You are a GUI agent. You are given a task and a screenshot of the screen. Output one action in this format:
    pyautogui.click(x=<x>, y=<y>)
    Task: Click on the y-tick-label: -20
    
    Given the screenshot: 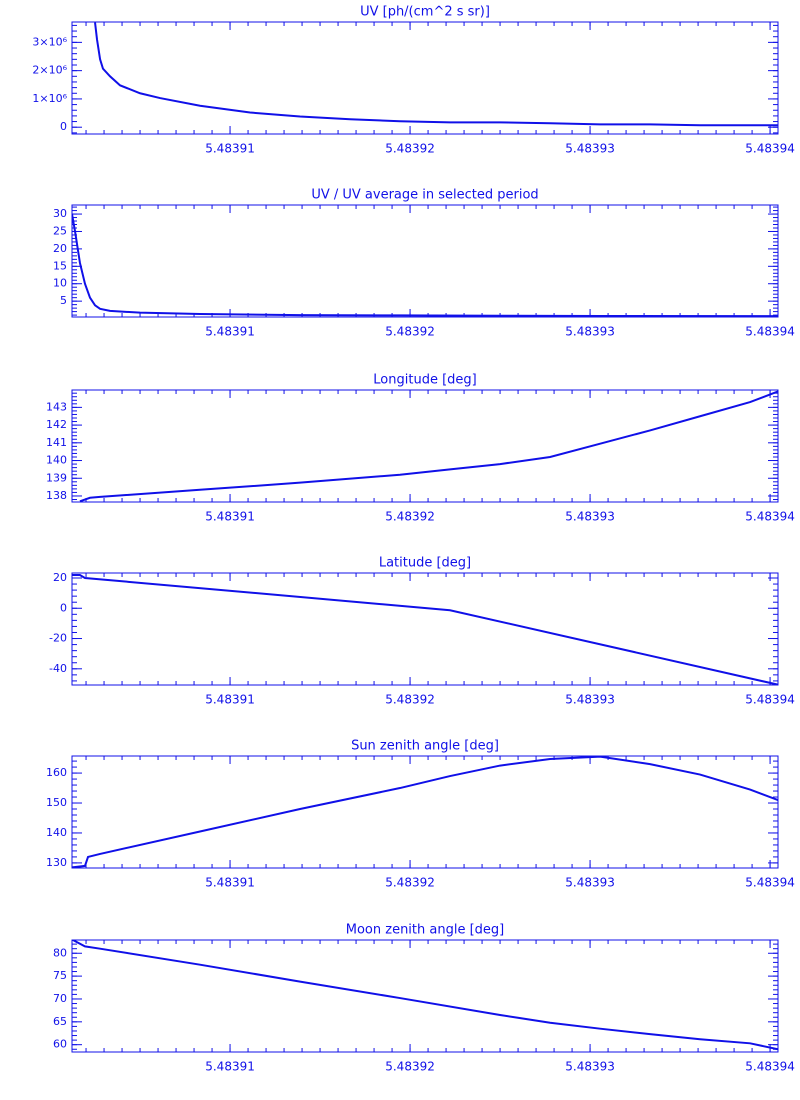 What is the action you would take?
    pyautogui.click(x=58, y=638)
    